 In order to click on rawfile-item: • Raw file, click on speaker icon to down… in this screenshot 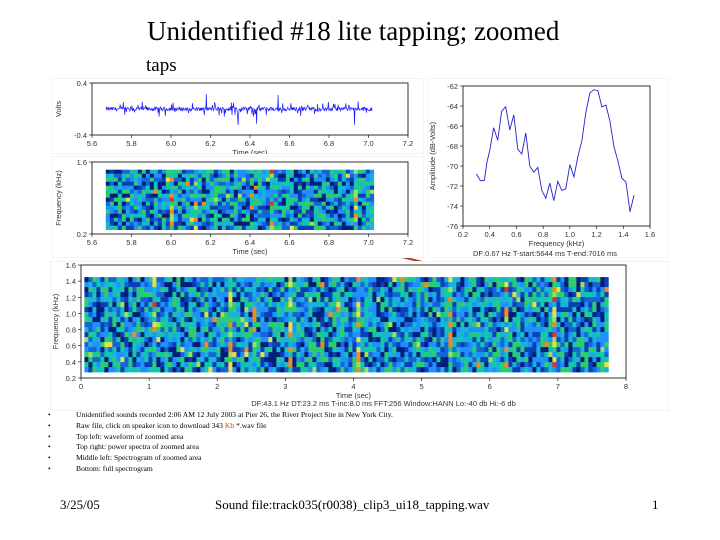, I will do `click(157, 425)`.